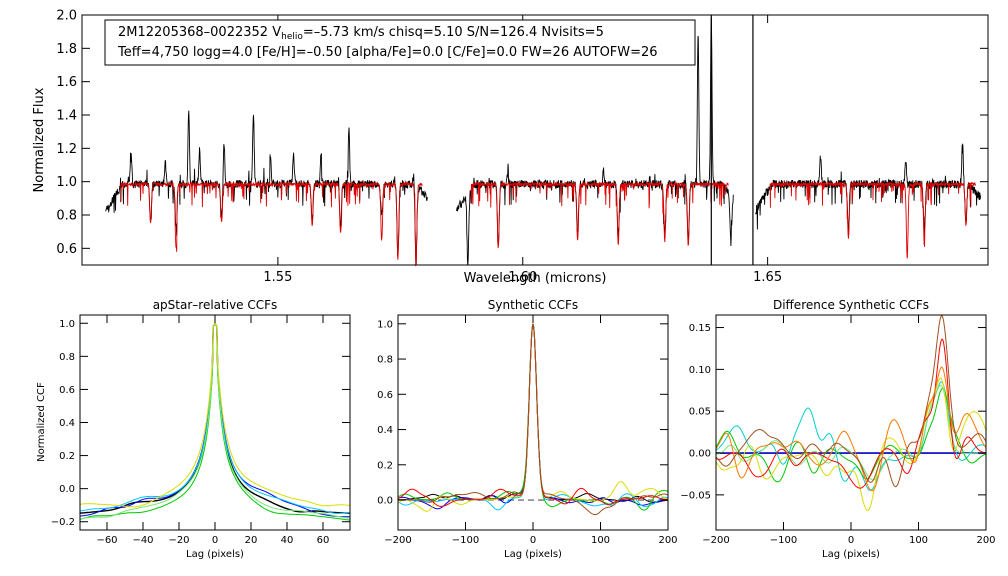 This screenshot has height=576, width=1008. I want to click on difference-ccf-series-visit-brown, so click(851, 401).